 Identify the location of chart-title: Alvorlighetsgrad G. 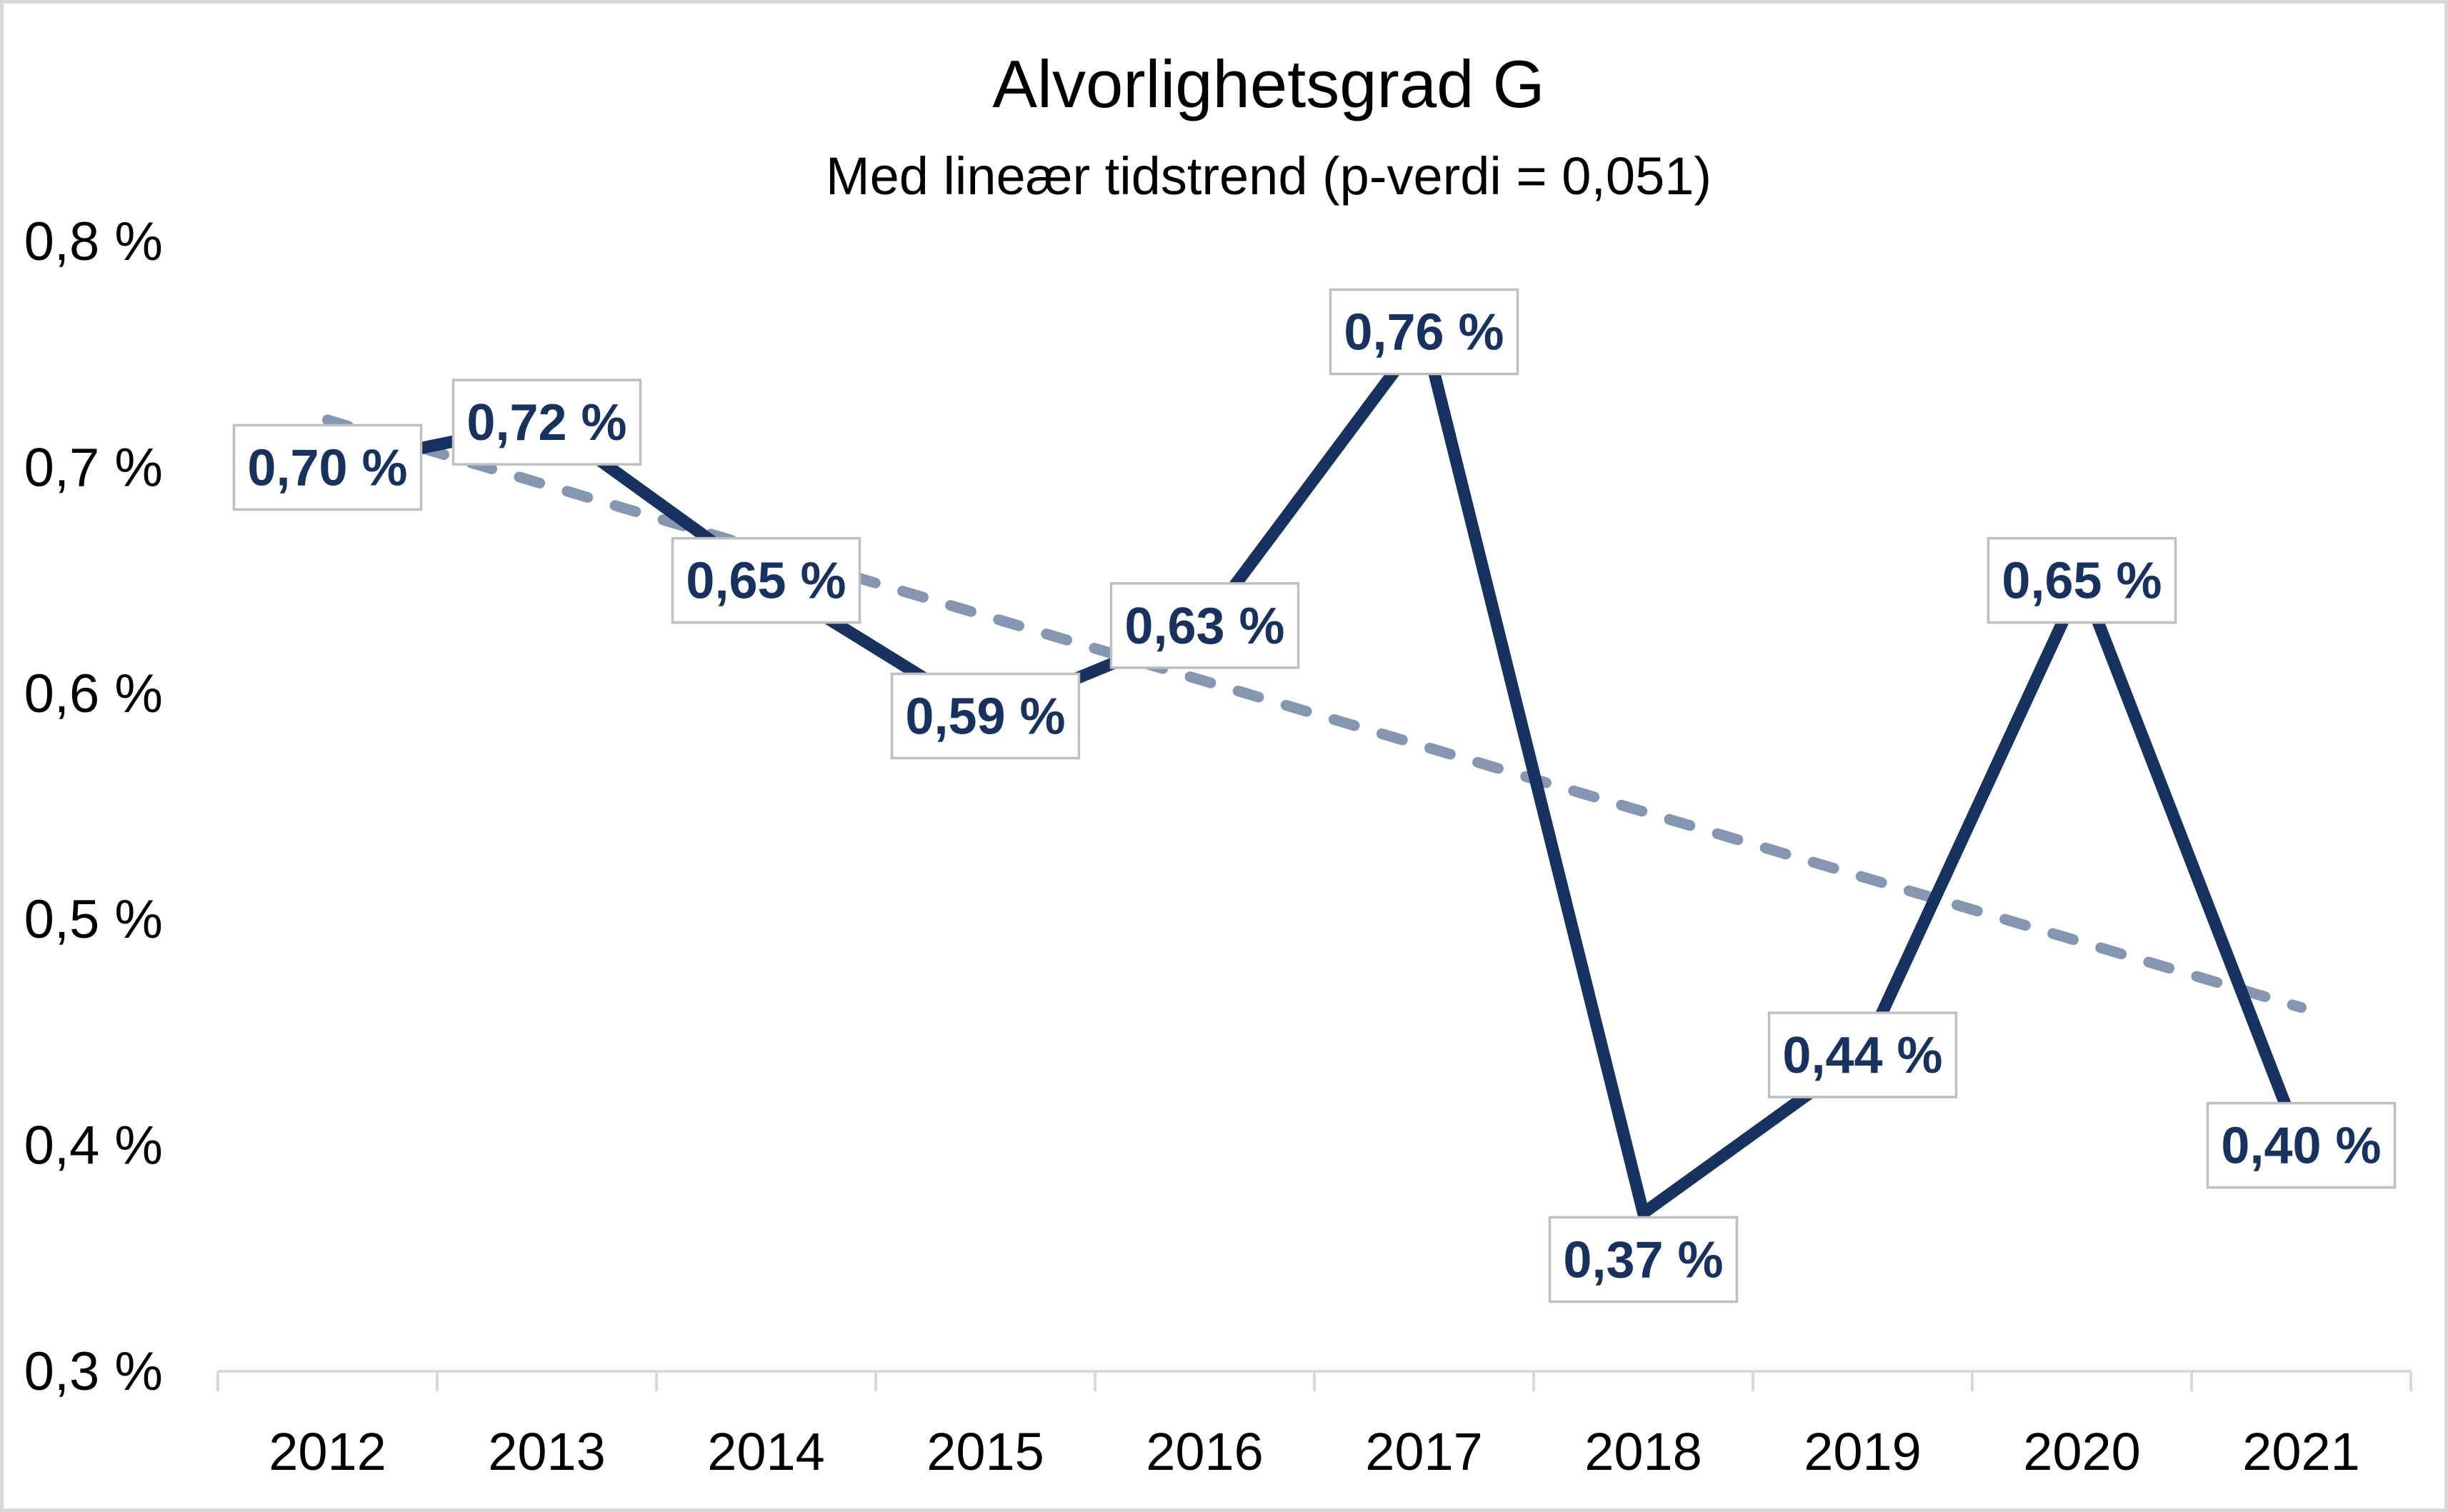
(1268, 83).